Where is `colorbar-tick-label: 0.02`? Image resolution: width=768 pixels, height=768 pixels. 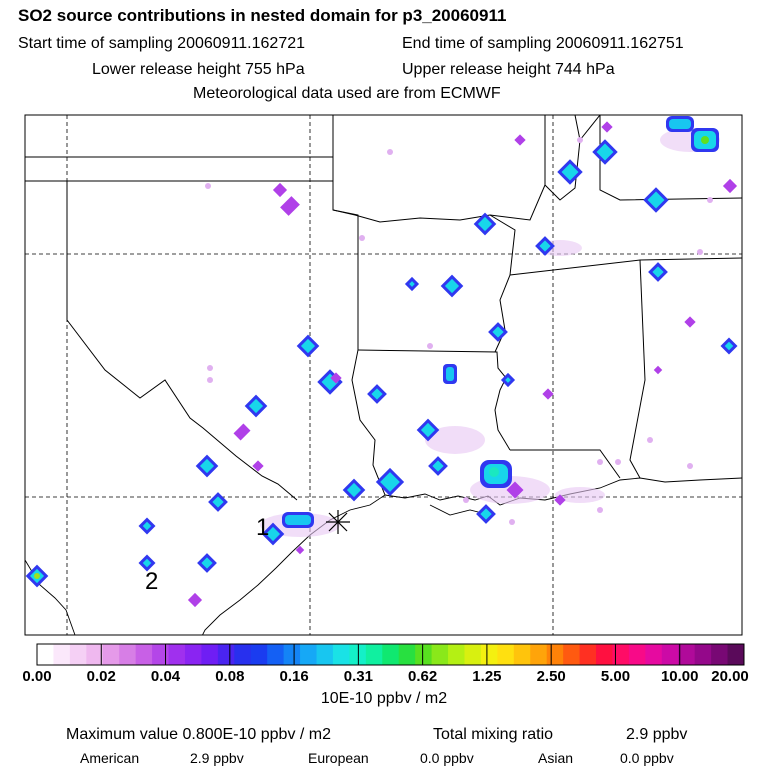 colorbar-tick-label: 0.02 is located at coordinates (101, 676).